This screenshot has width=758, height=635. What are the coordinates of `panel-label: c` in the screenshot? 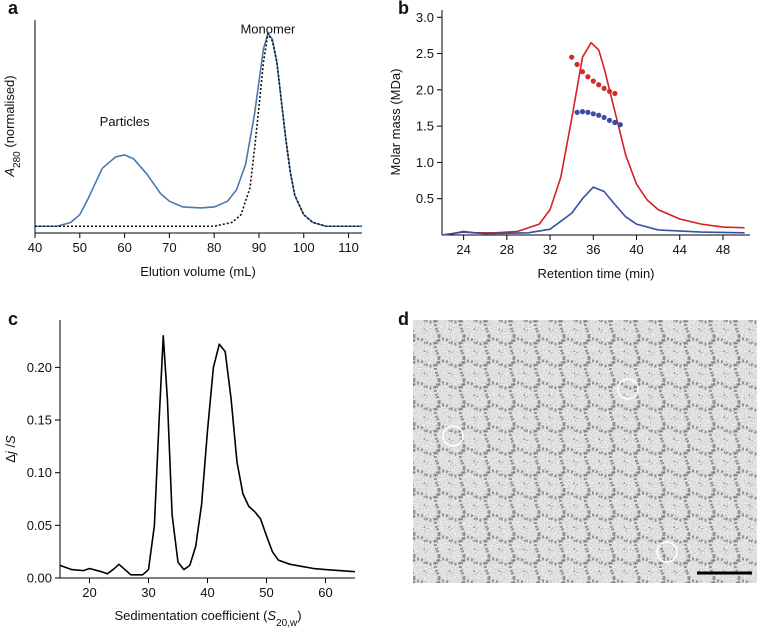 It's located at (13, 319).